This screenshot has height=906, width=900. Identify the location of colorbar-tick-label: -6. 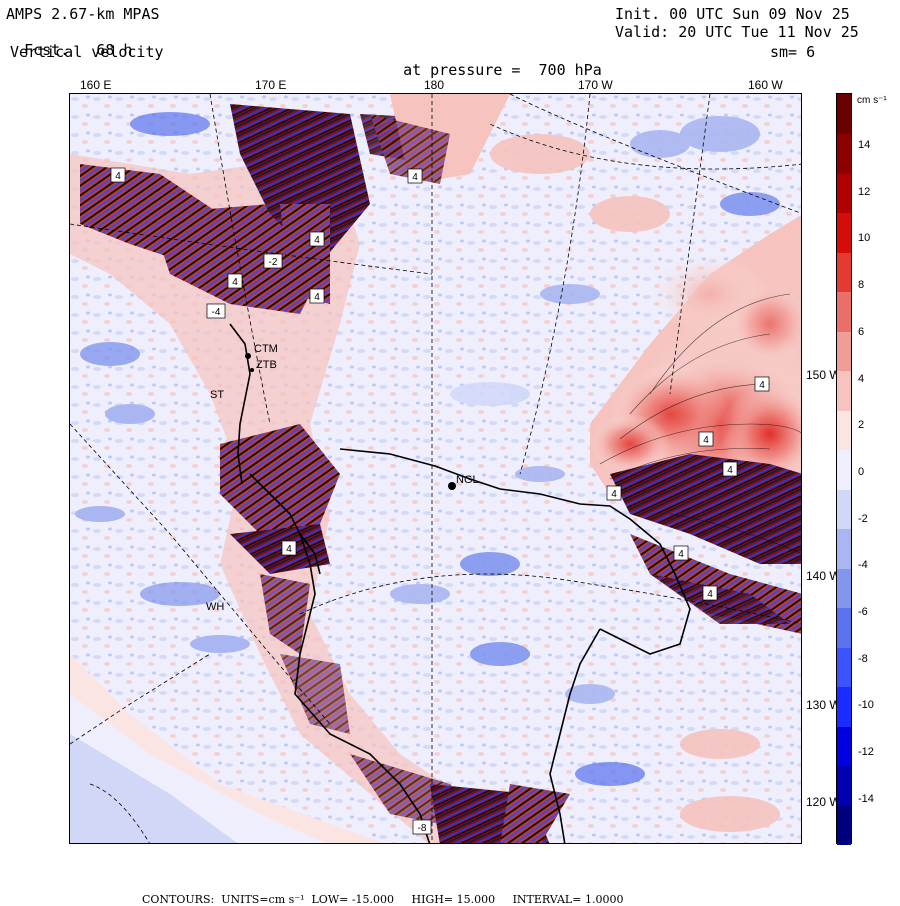
(863, 612).